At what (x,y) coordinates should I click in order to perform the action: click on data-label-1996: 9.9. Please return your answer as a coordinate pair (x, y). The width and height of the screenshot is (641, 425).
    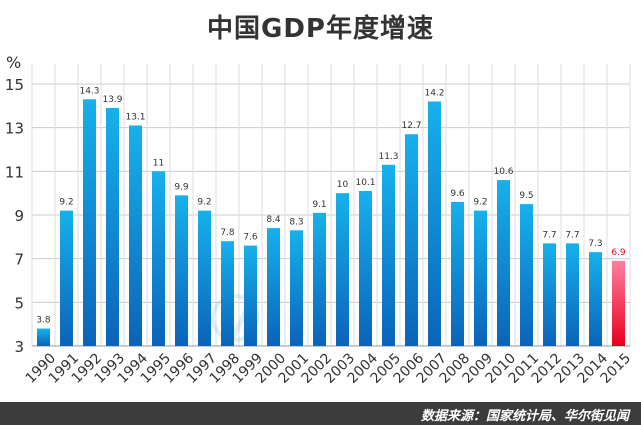
    Looking at the image, I should click on (181, 187).